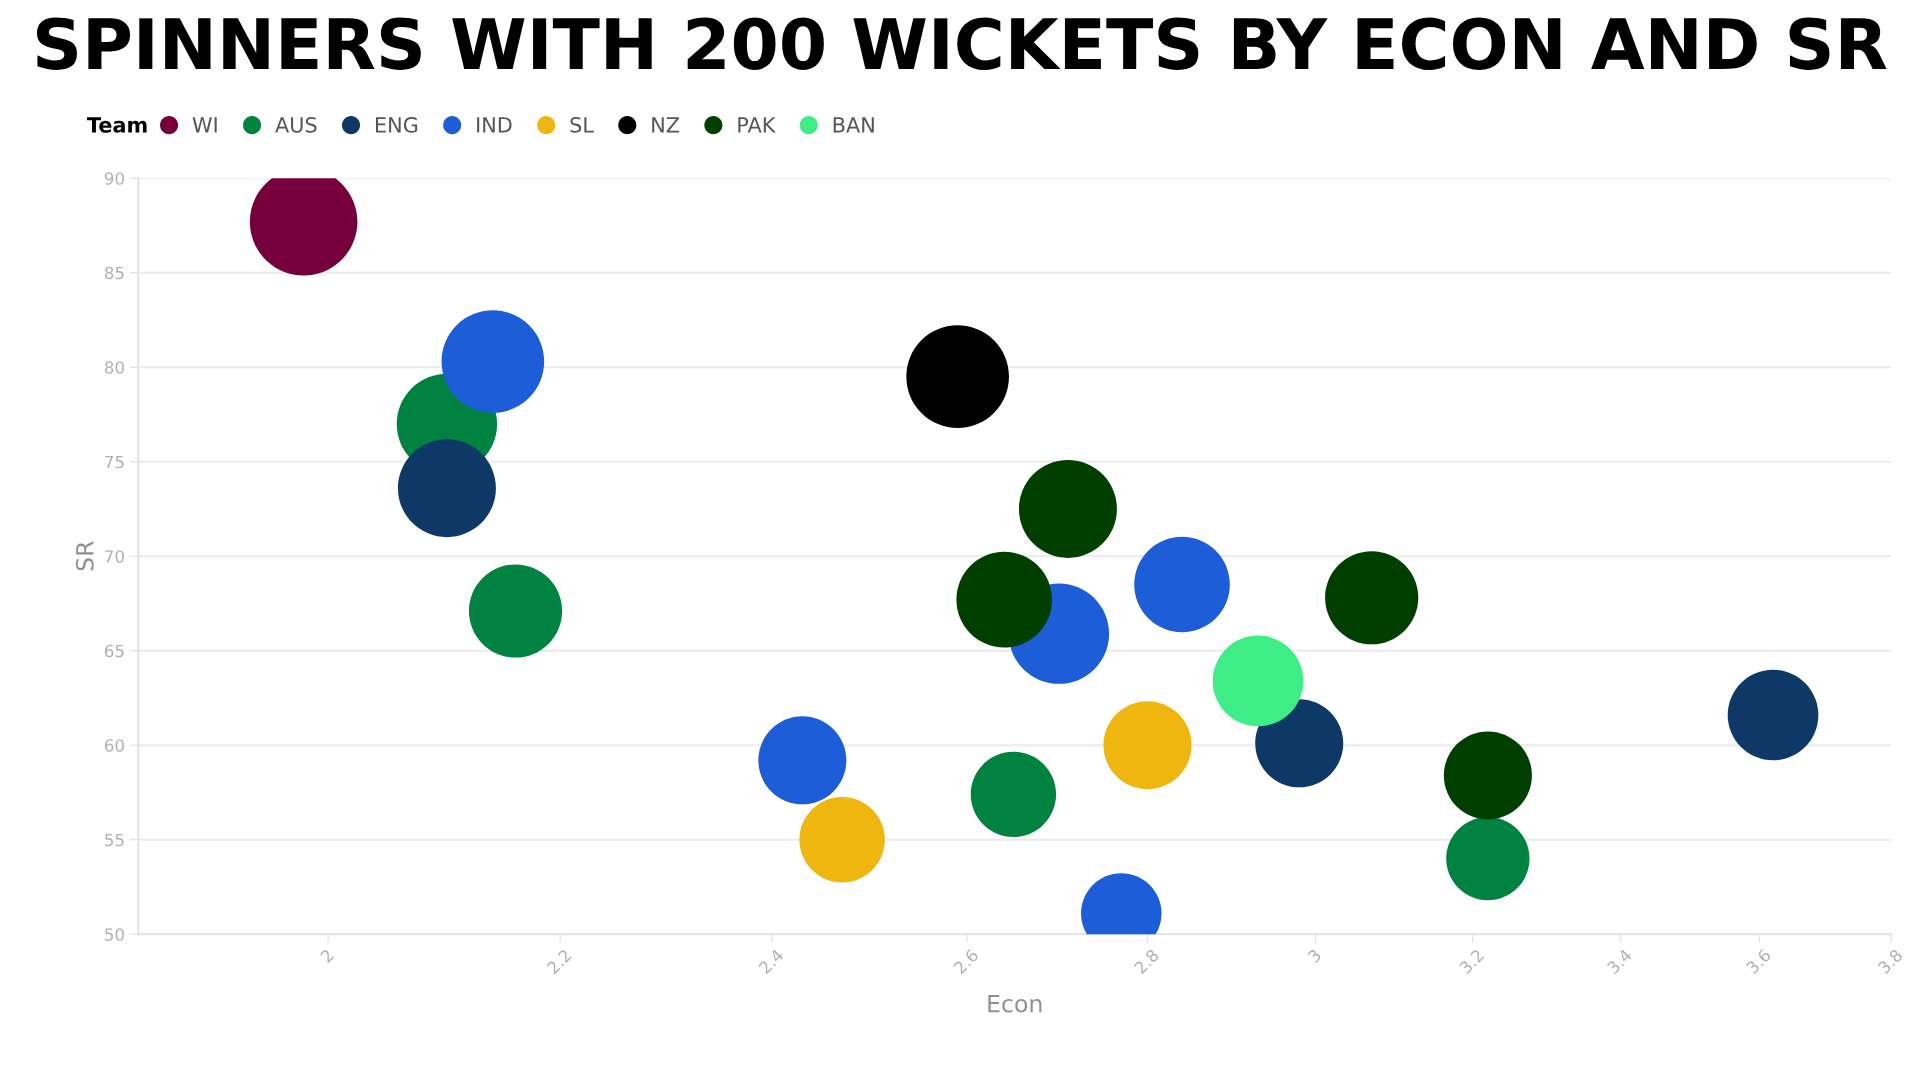 This screenshot has height=1080, width=1920. I want to click on y-tick-label: 65, so click(114, 651).